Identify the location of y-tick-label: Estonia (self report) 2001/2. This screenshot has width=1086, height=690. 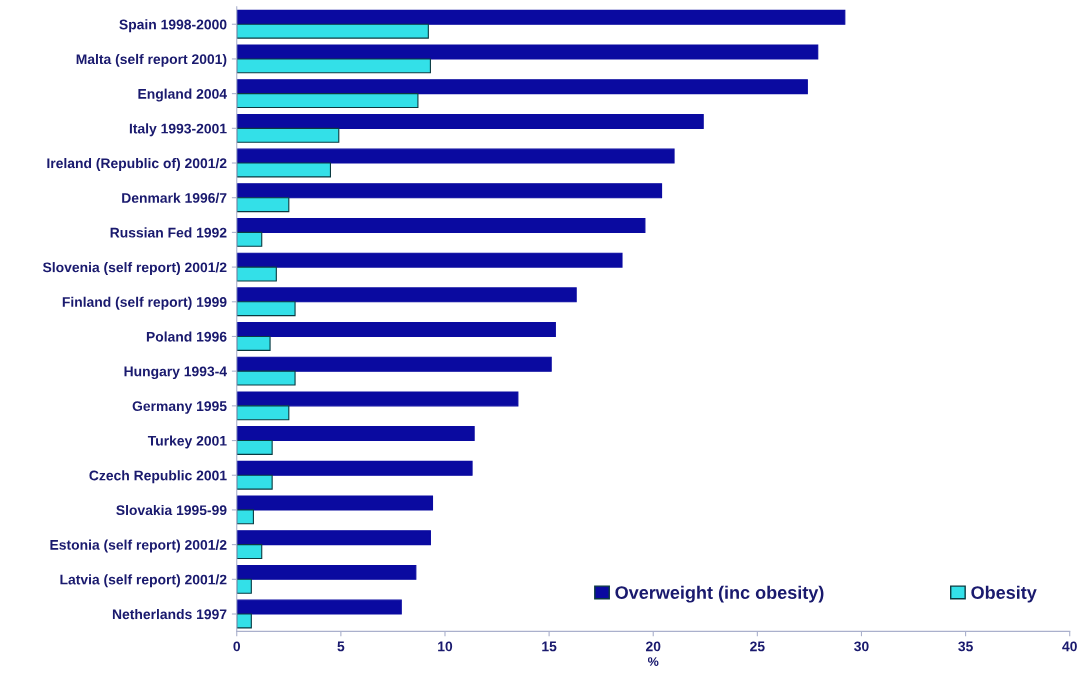
(138, 546).